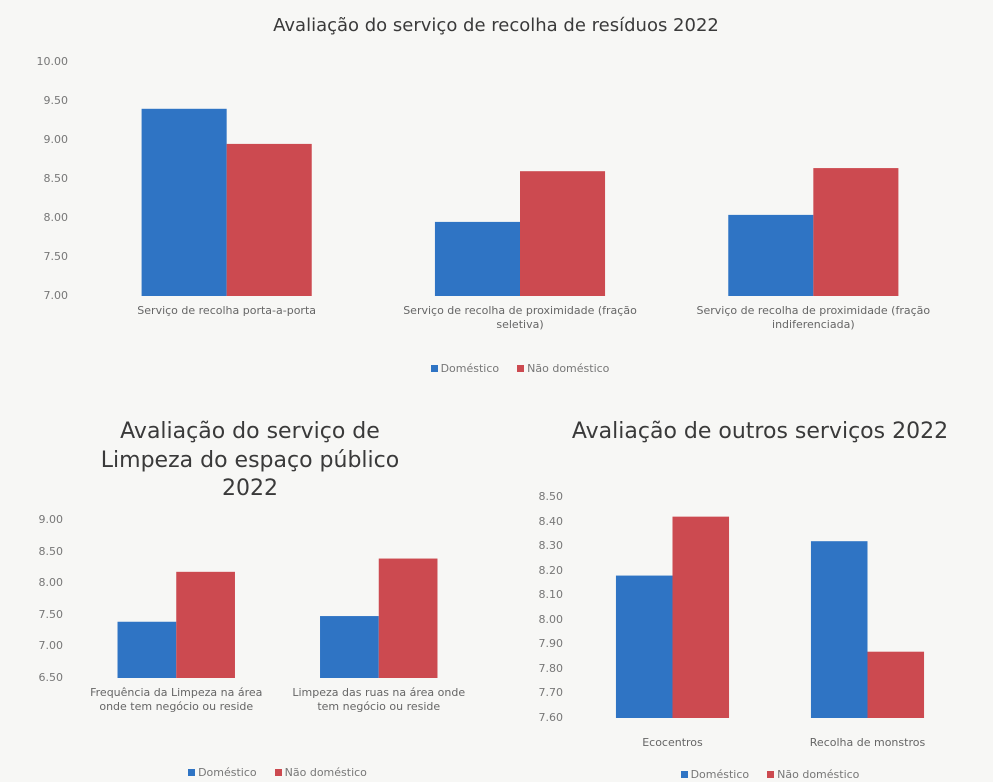 This screenshot has width=993, height=782. I want to click on y-tick-label: 7.70, so click(551, 693).